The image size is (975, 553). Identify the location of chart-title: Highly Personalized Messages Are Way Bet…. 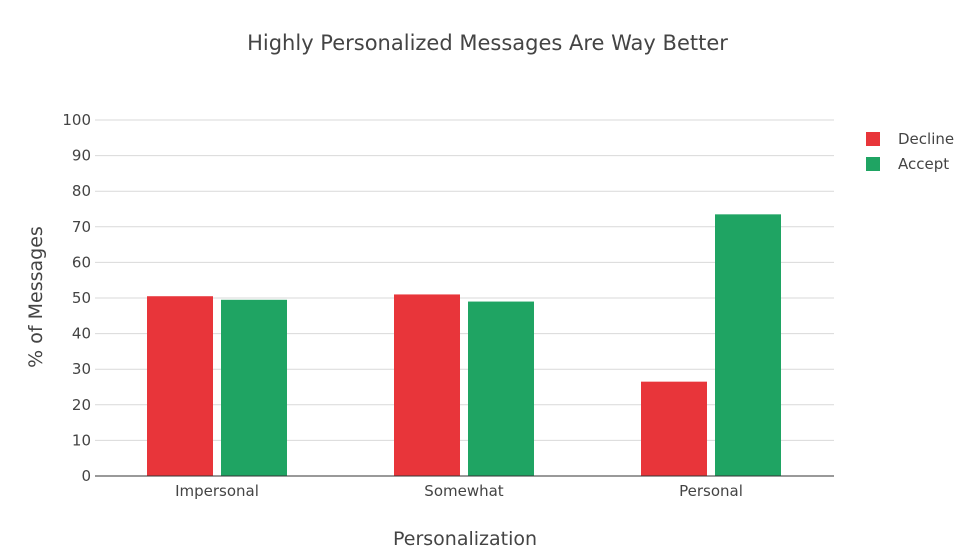
(487, 43).